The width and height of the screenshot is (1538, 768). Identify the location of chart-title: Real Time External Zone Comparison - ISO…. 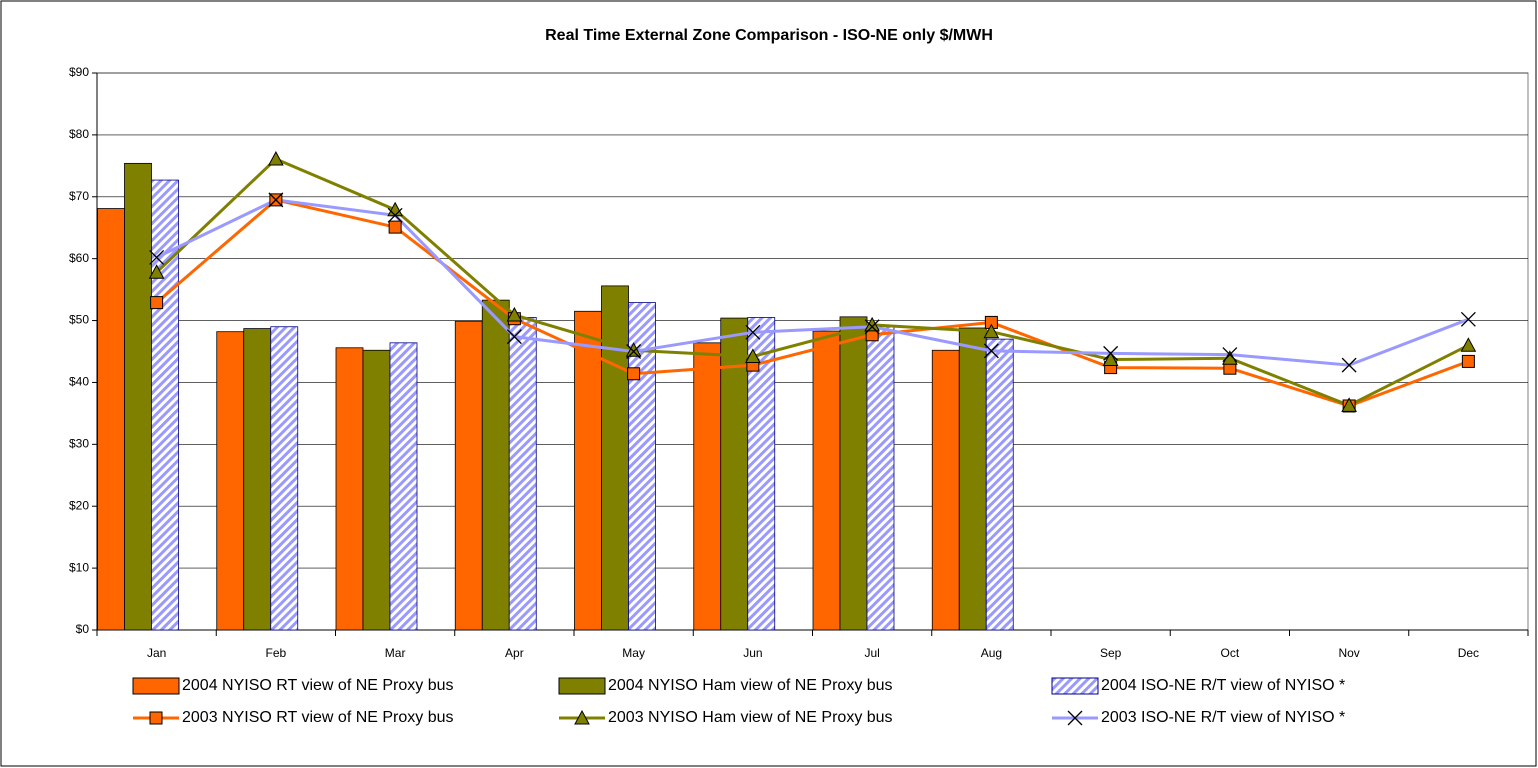
(769, 35).